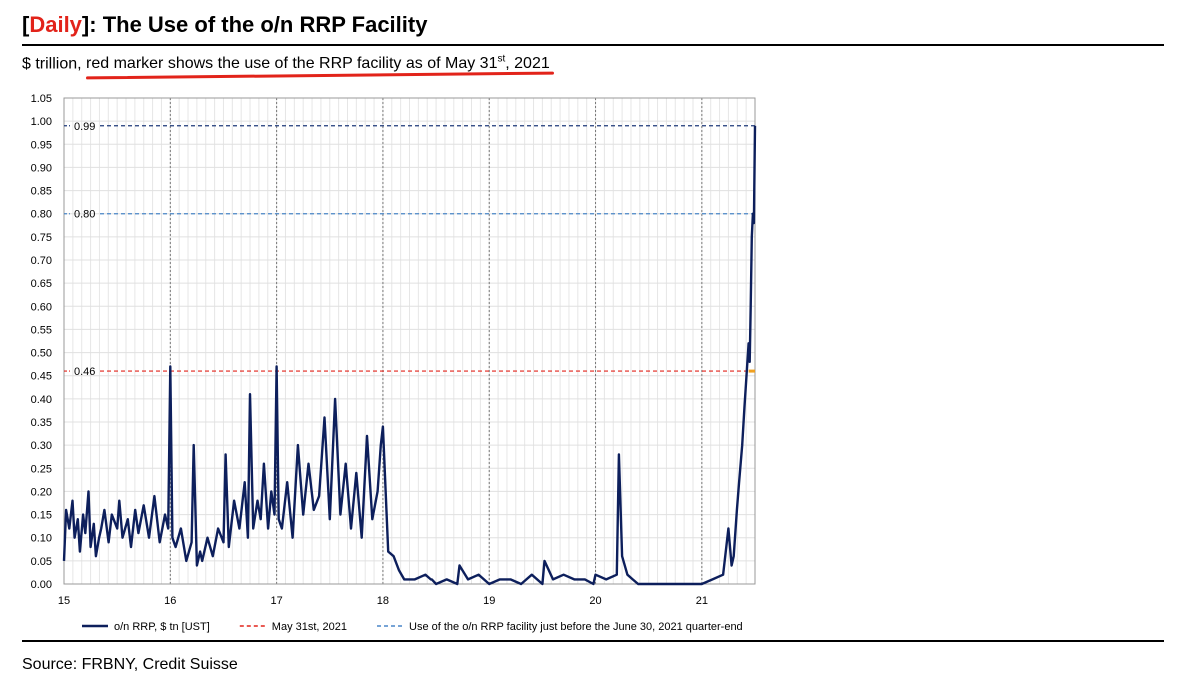 Image resolution: width=1200 pixels, height=687 pixels. I want to click on y-tick-label: 0.75, so click(41, 238).